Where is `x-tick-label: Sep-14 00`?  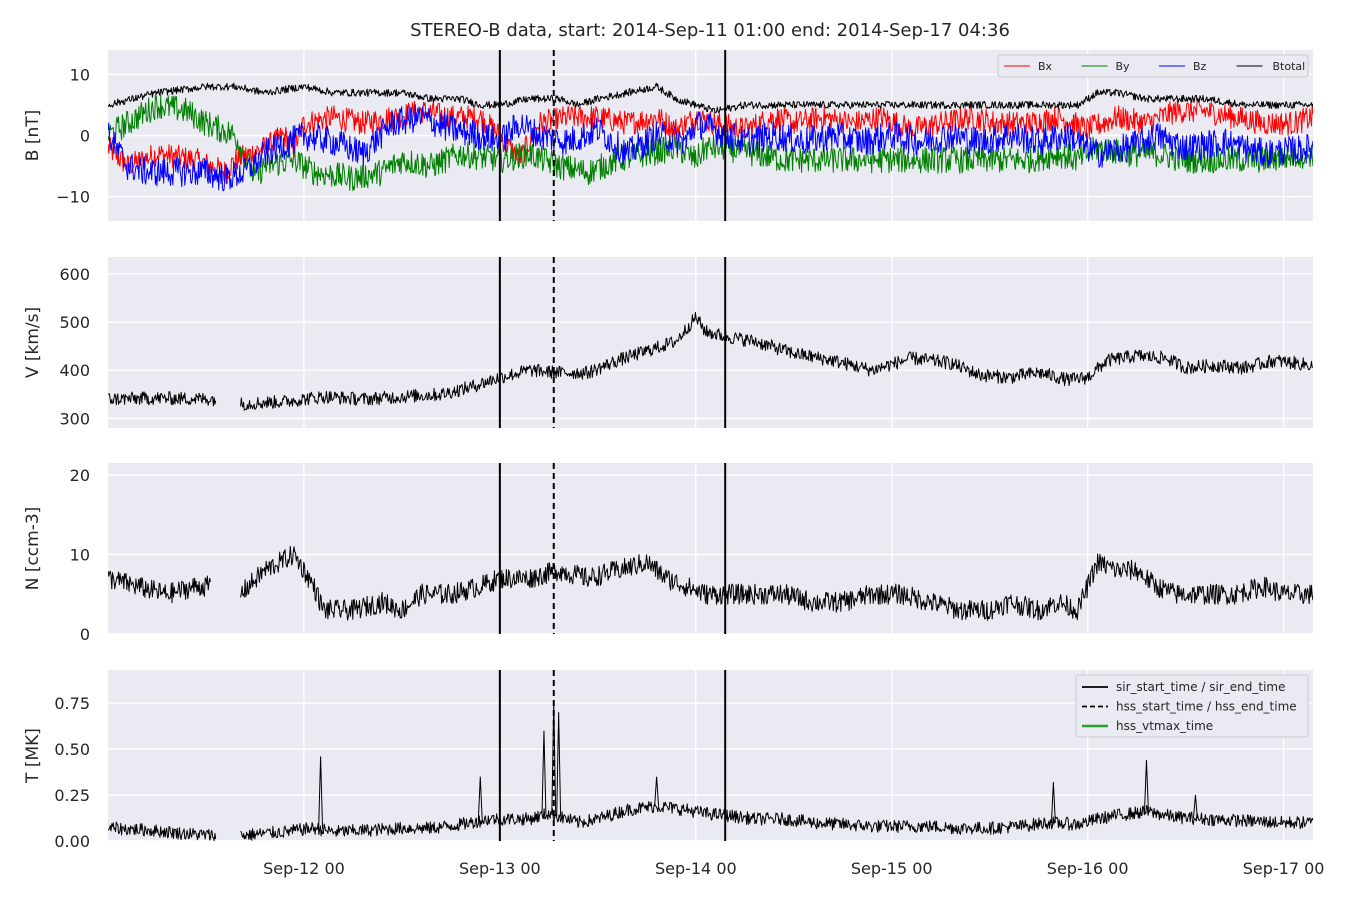
x-tick-label: Sep-14 00 is located at coordinates (696, 868).